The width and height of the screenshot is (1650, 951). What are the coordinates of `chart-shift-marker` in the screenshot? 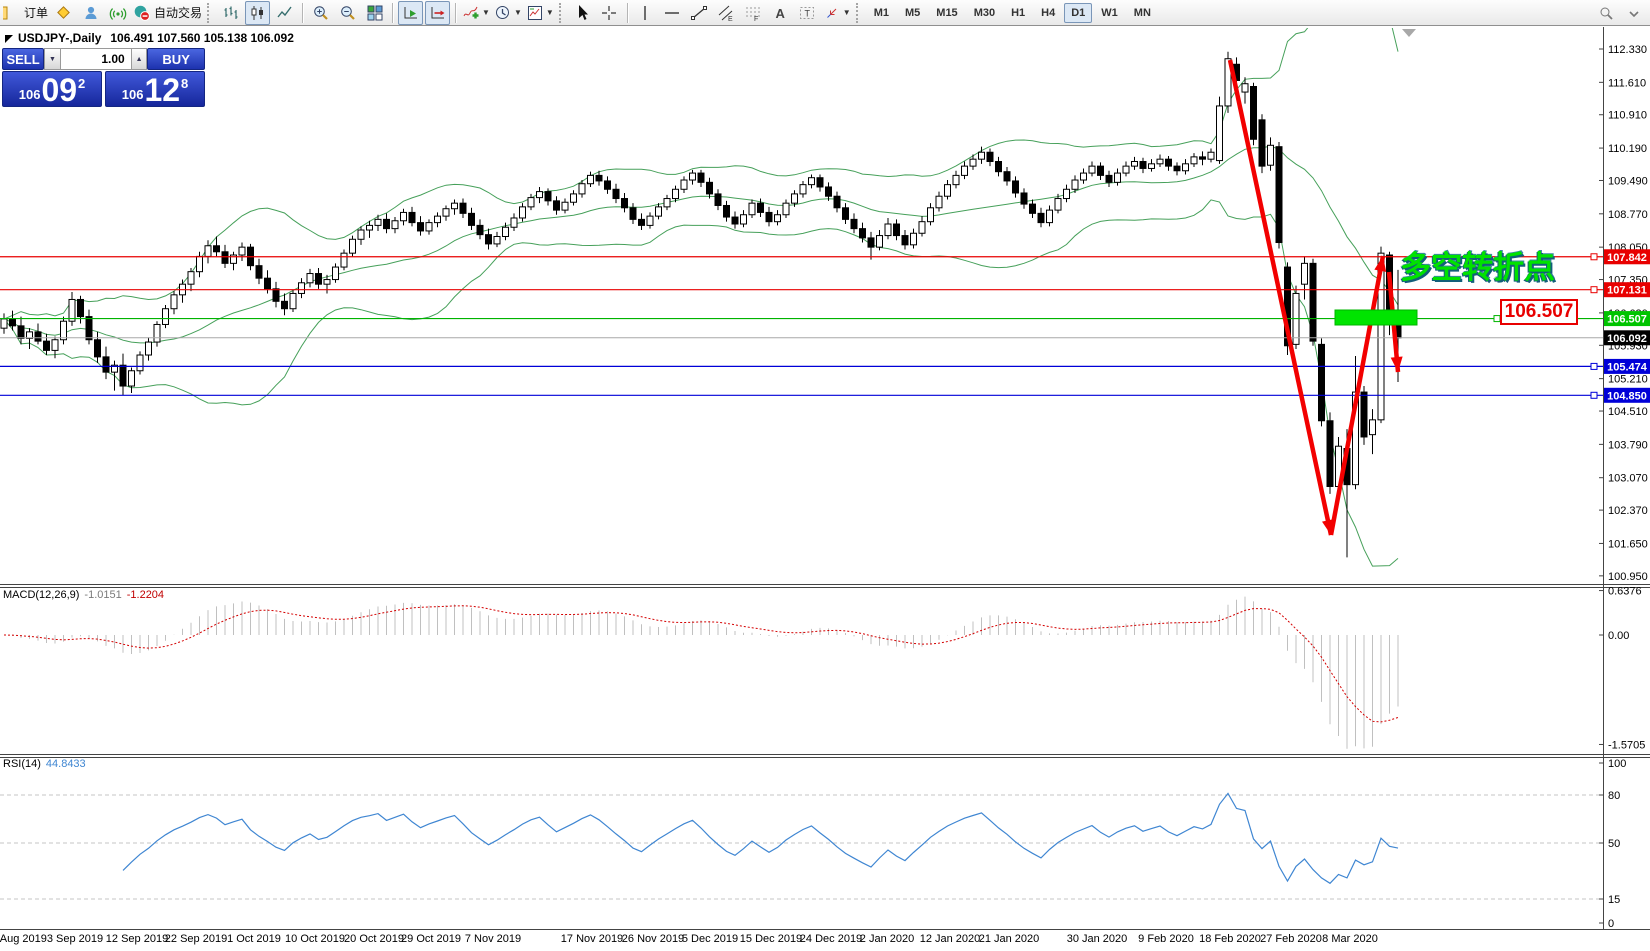 It's located at (1409, 33).